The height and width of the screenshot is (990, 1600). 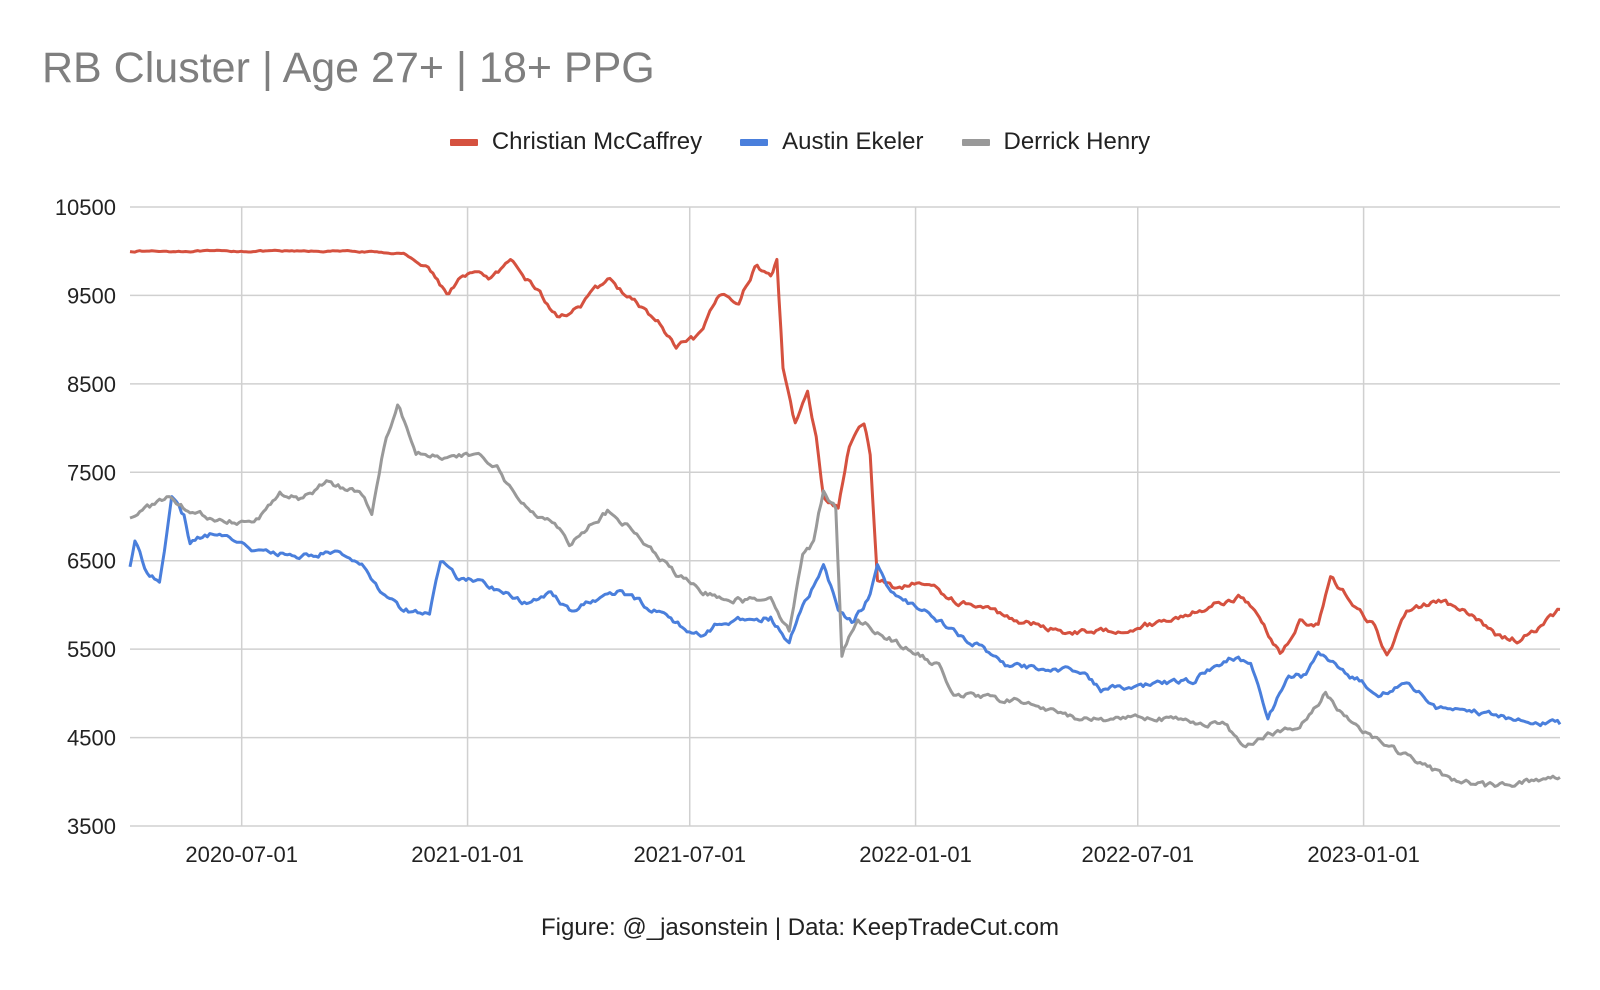 I want to click on x-tick-label-2023-01-01: 2023-01-01, so click(x=1363, y=854).